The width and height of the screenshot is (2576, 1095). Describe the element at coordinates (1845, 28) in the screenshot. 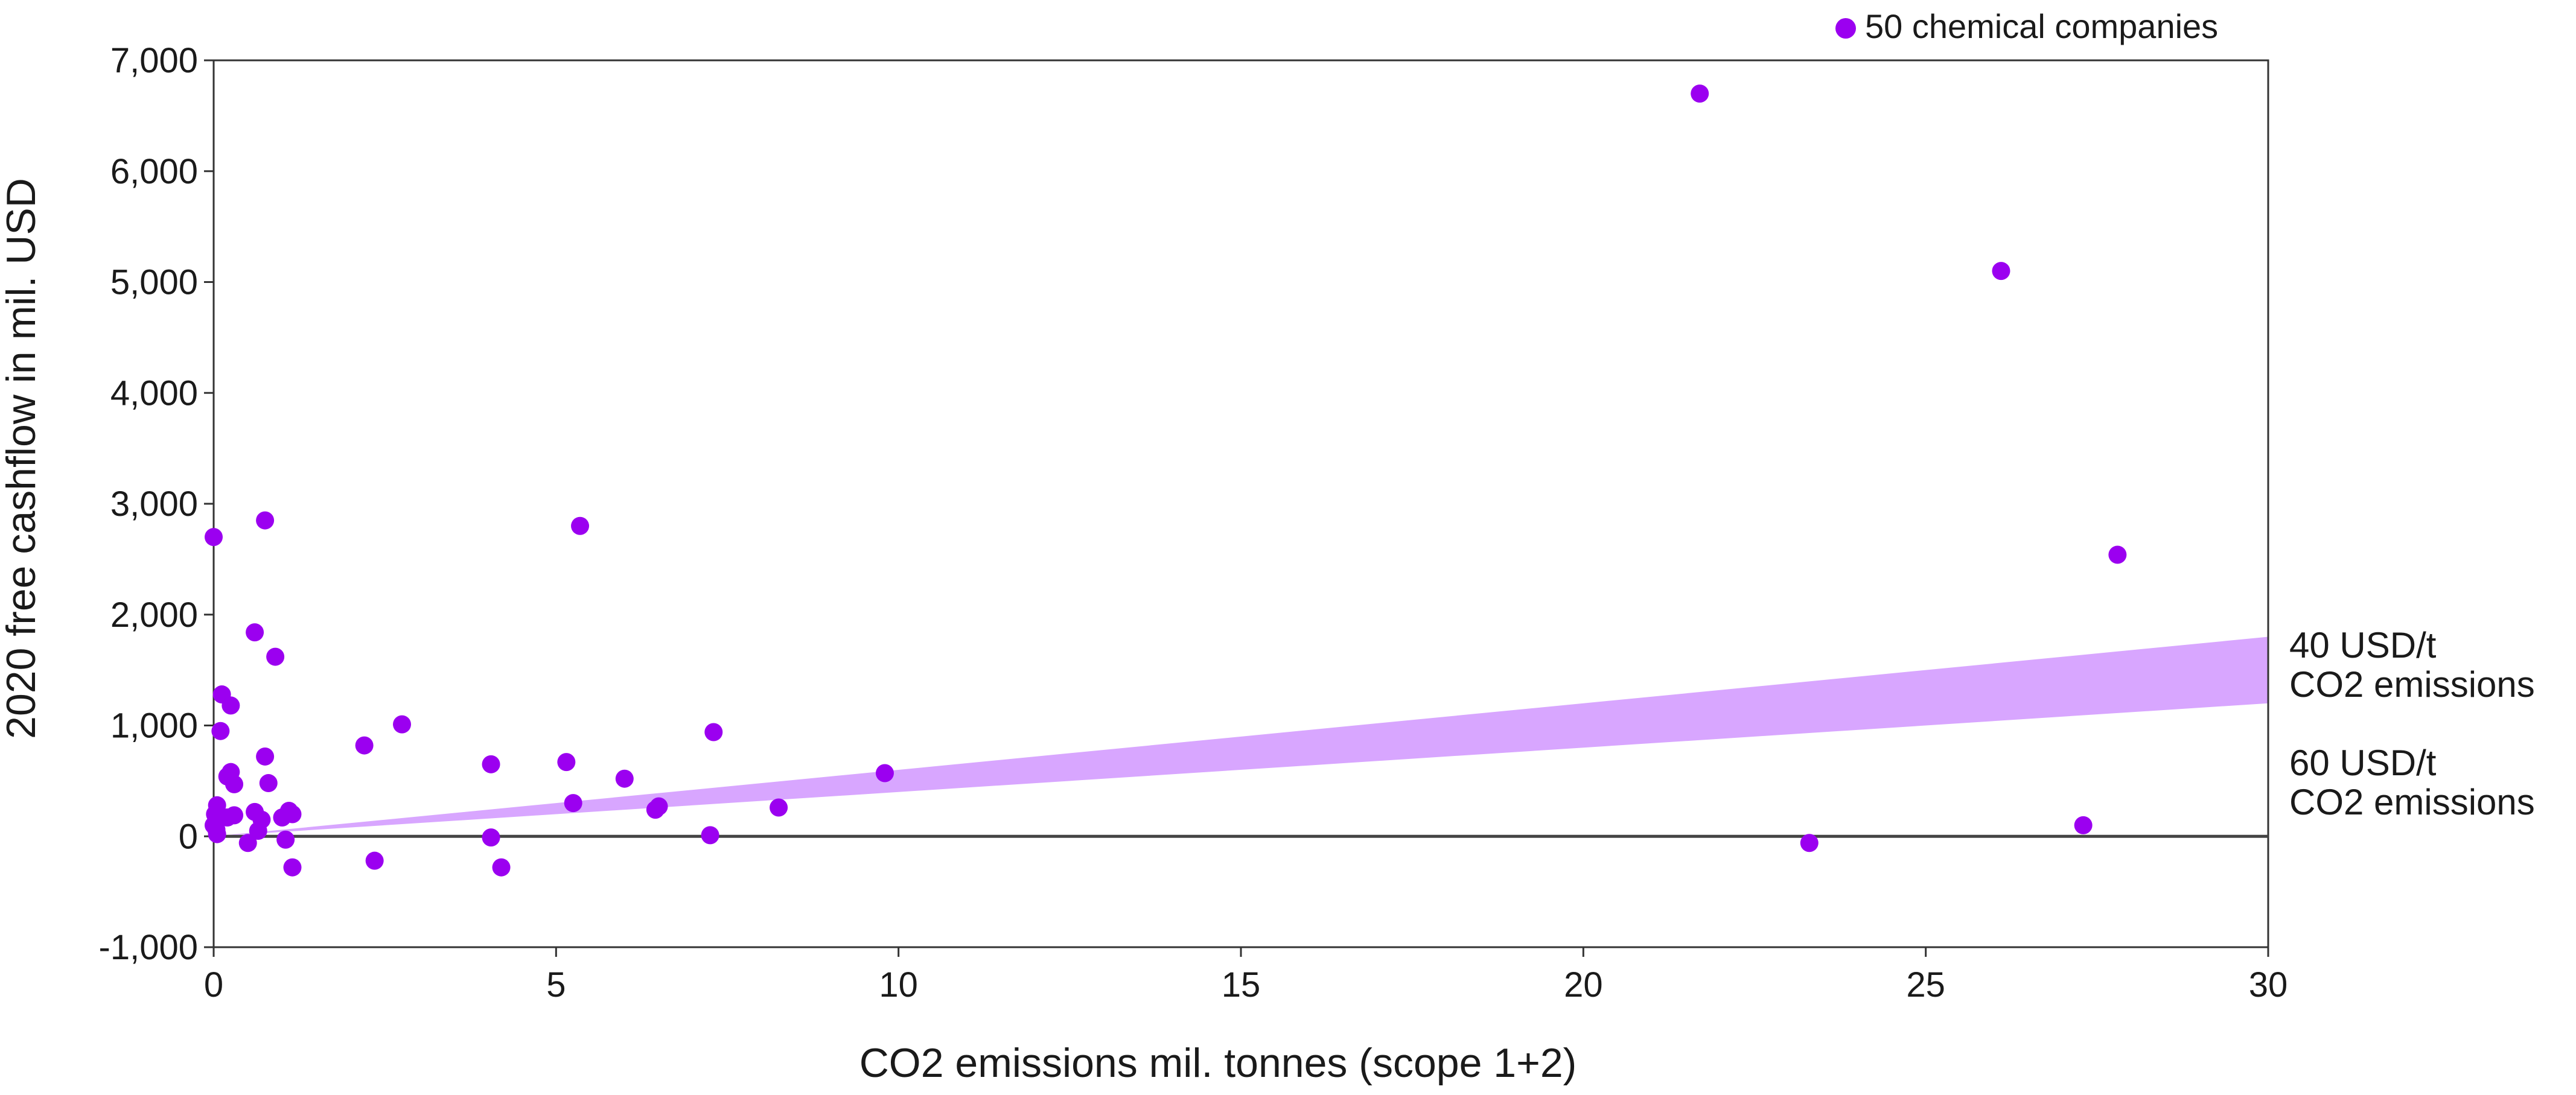

I see `legend-marker` at that location.